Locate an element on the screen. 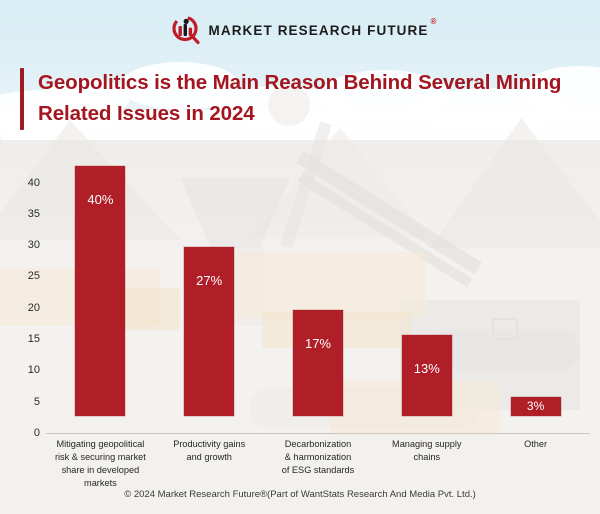 Image resolution: width=600 pixels, height=514 pixels. bar: 13% is located at coordinates (426, 375).